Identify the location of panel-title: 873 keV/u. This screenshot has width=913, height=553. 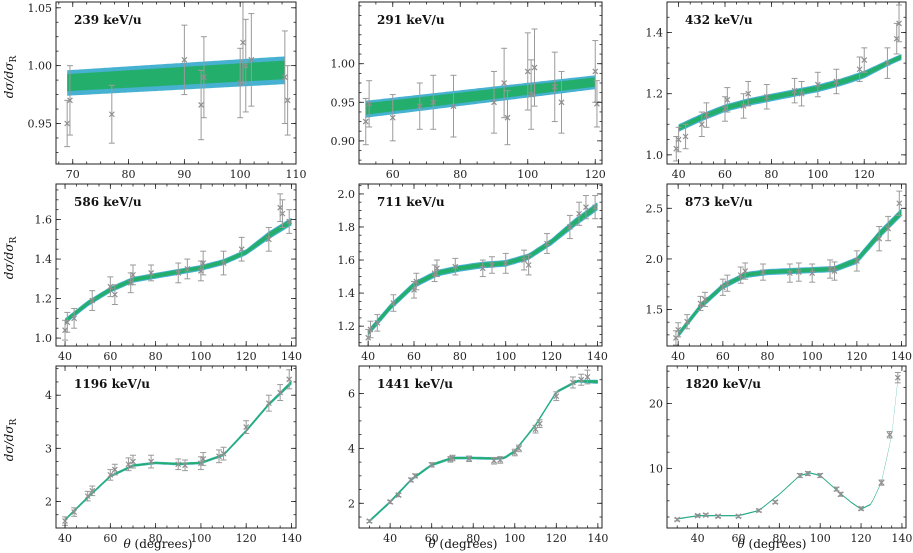
(719, 202).